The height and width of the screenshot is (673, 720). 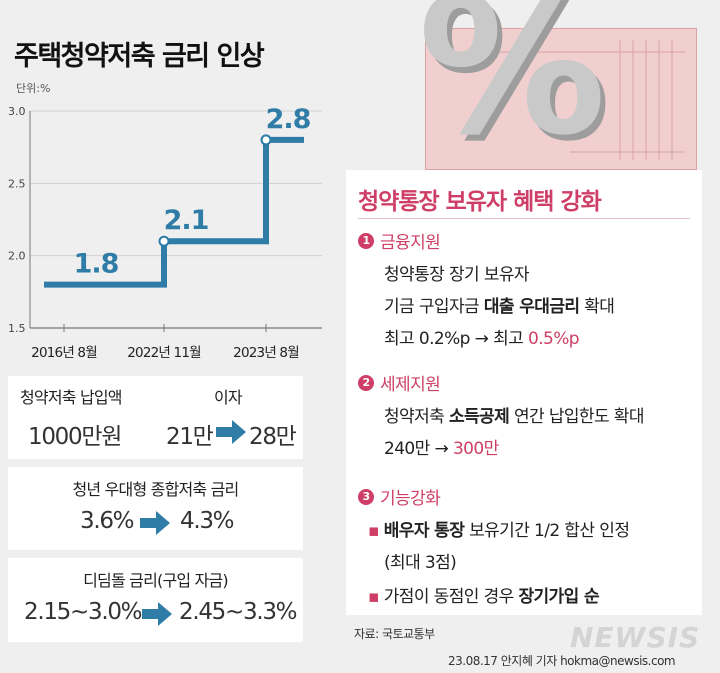 I want to click on number-badge-icon: 3, so click(x=366, y=496).